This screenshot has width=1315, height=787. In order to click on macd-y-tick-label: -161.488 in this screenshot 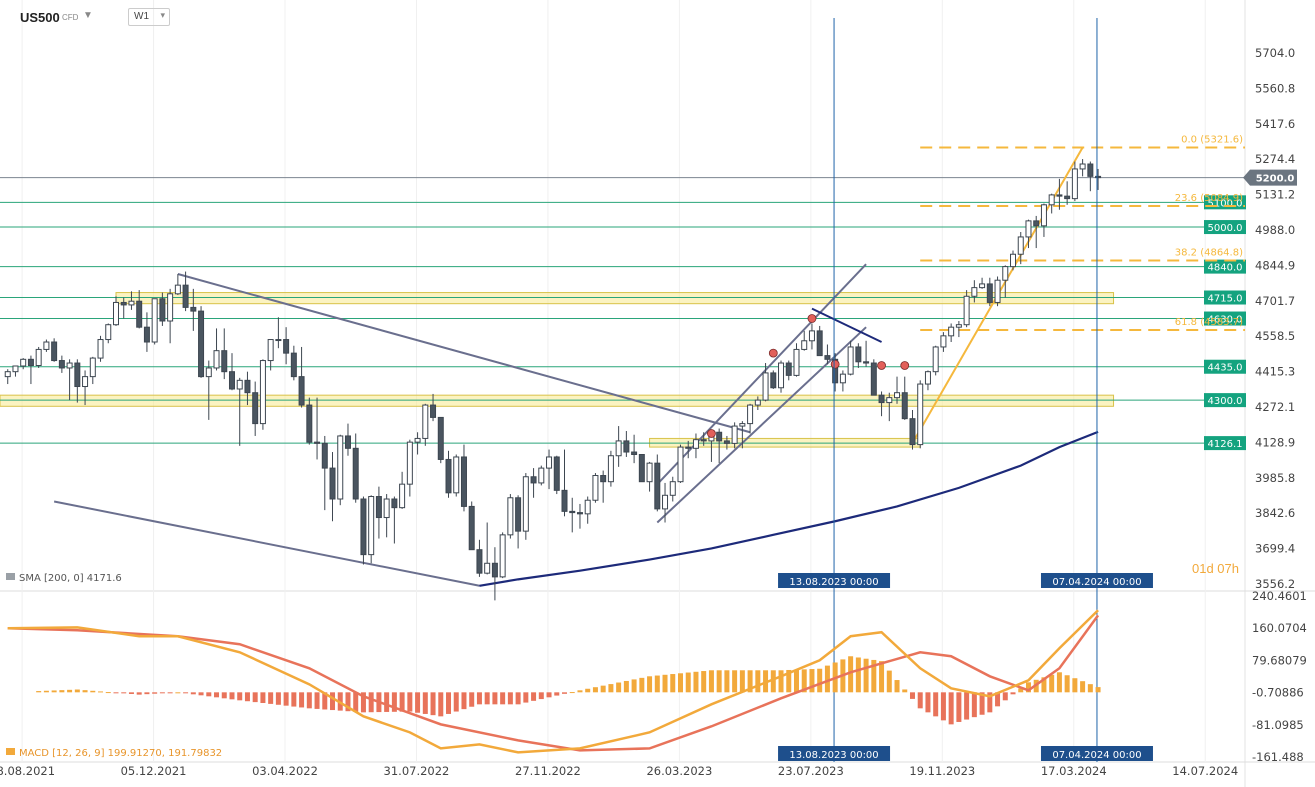, I will do `click(1278, 757)`.